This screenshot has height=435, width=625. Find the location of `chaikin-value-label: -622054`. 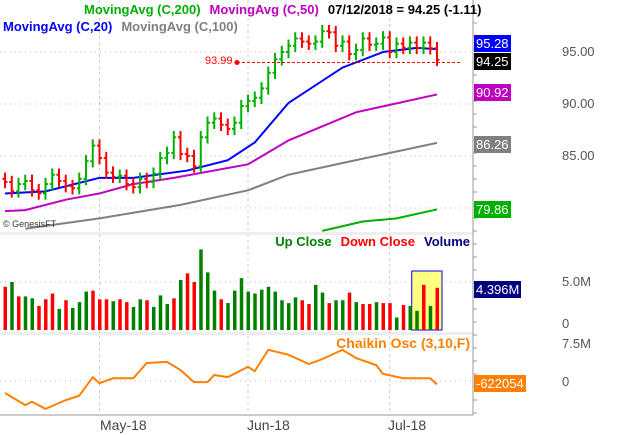

chaikin-value-label: -622054 is located at coordinates (500, 383).